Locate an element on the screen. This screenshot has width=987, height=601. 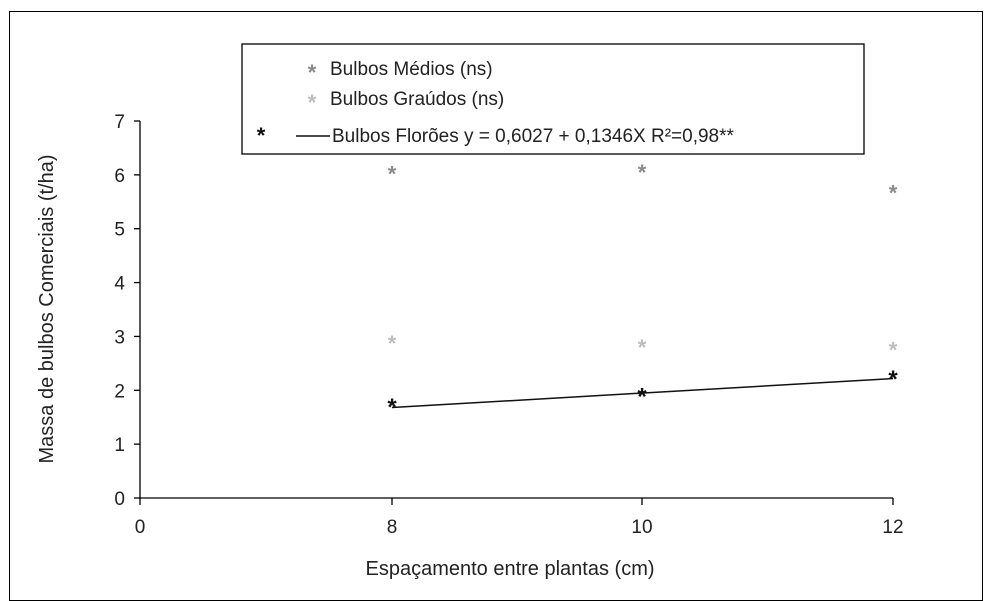
x-tick-label: 12 is located at coordinates (892, 527).